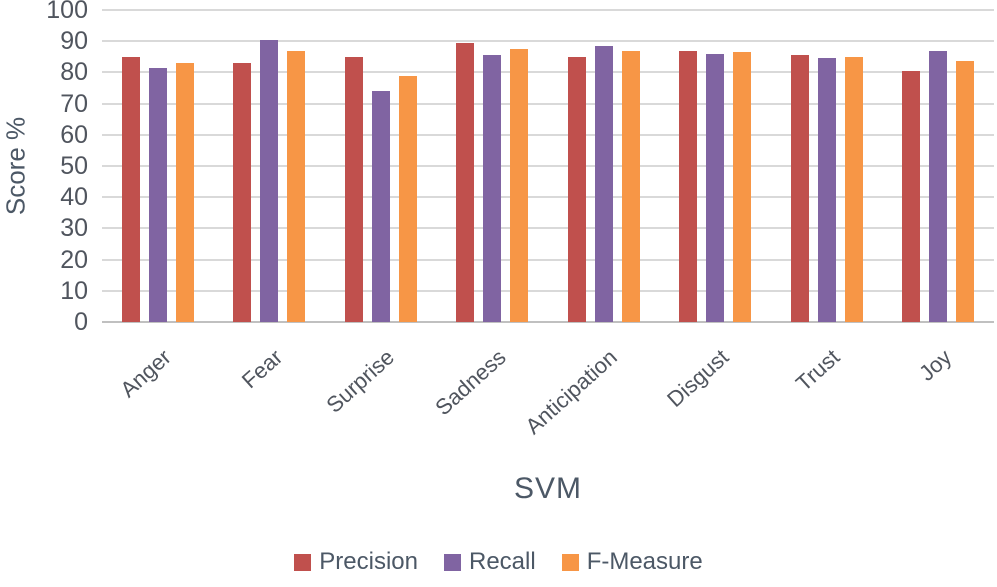  I want to click on bar-precision-disgust, so click(688, 186).